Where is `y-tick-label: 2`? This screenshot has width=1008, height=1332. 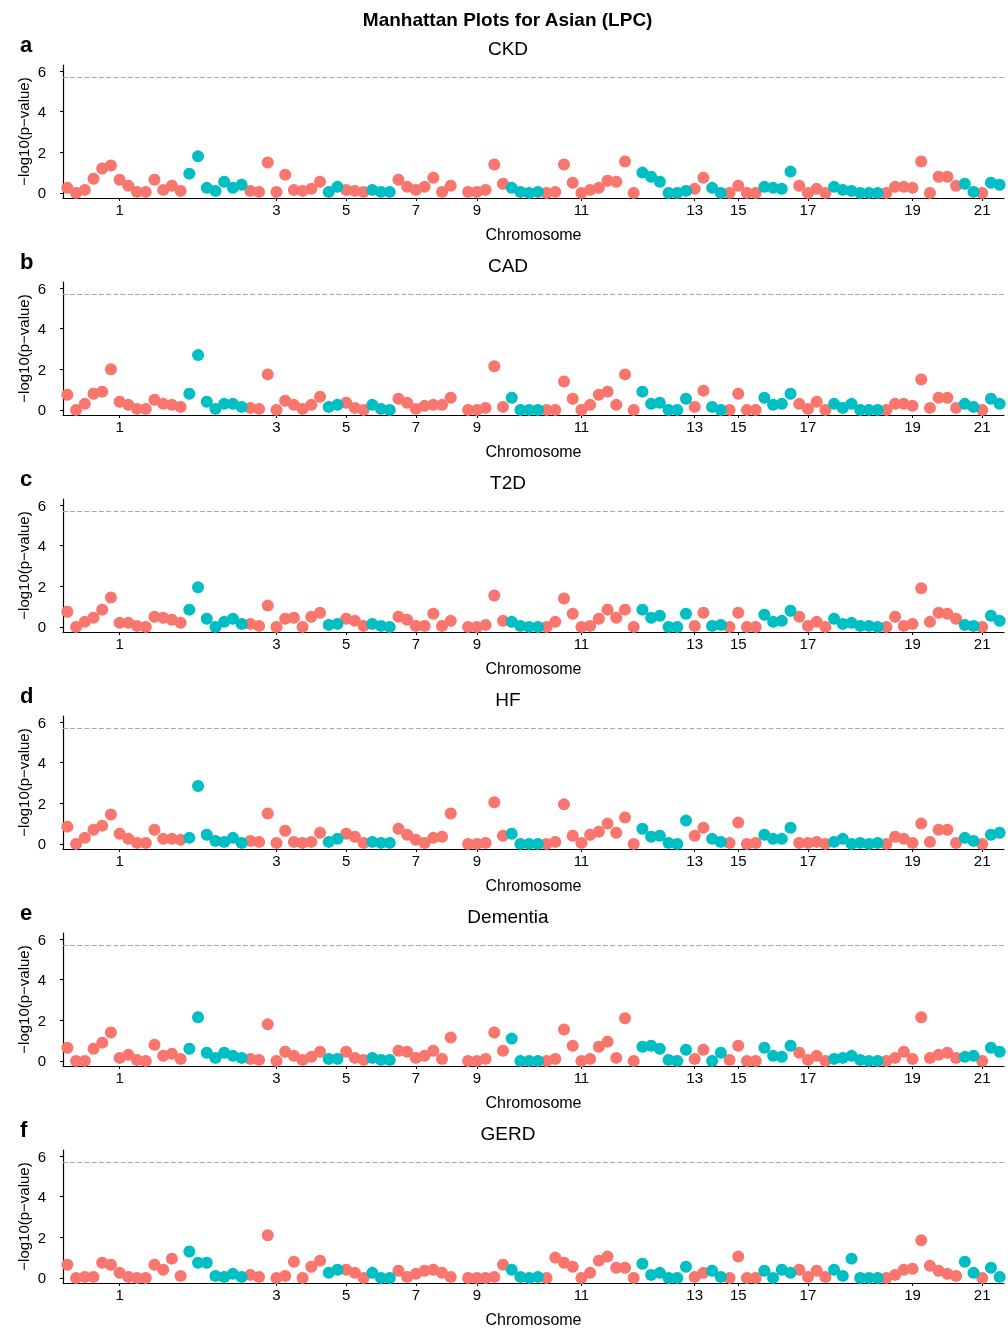
y-tick-label: 2 is located at coordinates (41, 586).